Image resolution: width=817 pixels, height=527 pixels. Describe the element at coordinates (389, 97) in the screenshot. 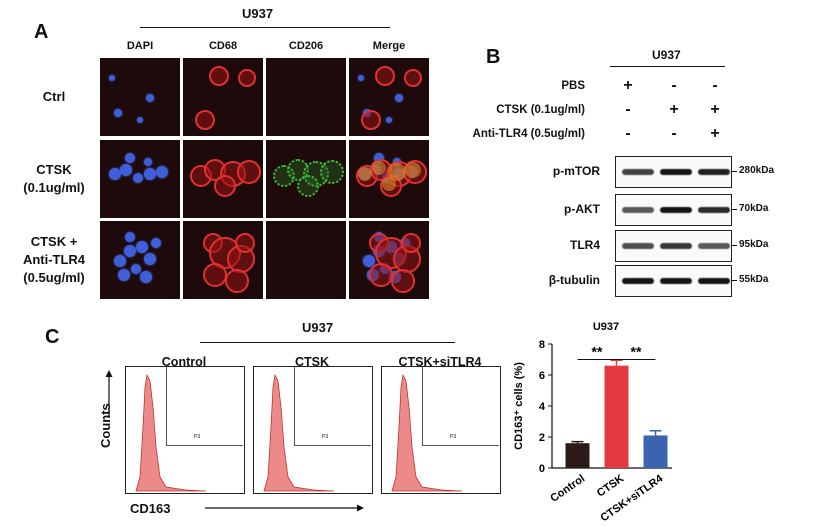

I see `micrograph-r0-c3` at that location.